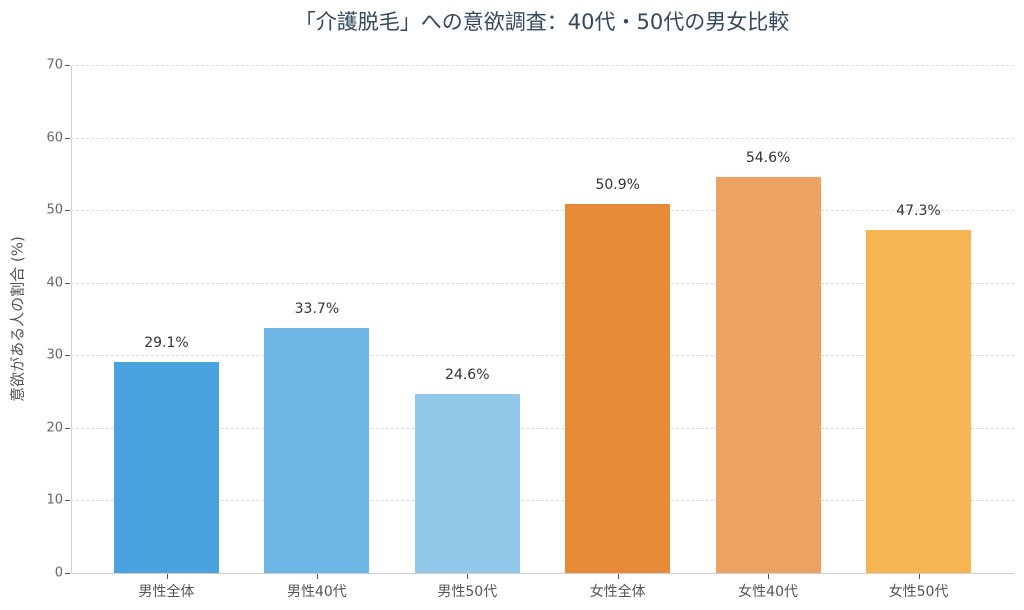  Describe the element at coordinates (467, 375) in the screenshot. I see `bar-value-label: 24.6%` at that location.